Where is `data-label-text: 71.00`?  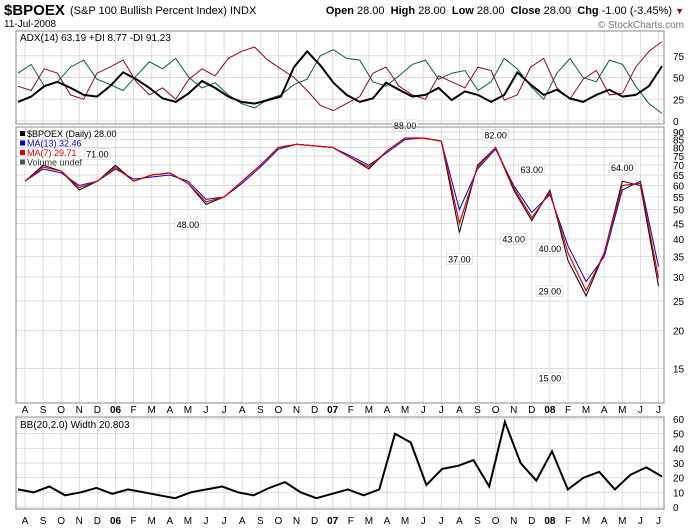 data-label-text: 71.00 is located at coordinates (97, 154).